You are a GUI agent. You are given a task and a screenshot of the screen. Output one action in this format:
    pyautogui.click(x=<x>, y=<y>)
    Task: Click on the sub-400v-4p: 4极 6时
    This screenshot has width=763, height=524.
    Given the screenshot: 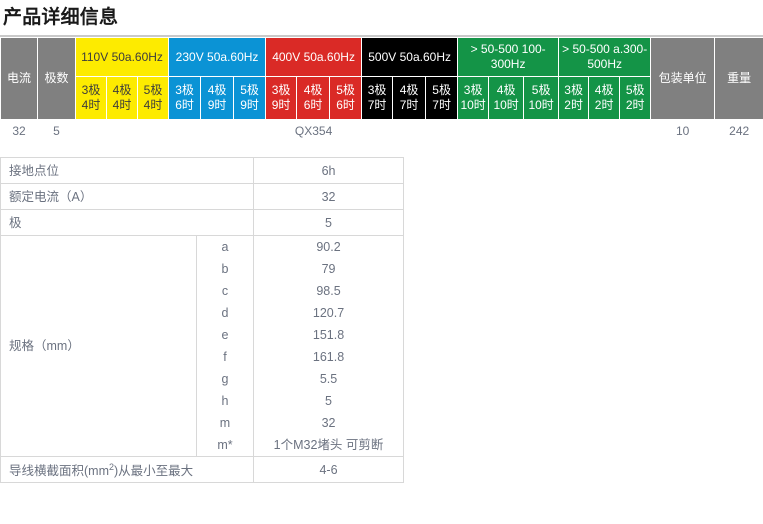 What is the action you would take?
    pyautogui.click(x=313, y=98)
    